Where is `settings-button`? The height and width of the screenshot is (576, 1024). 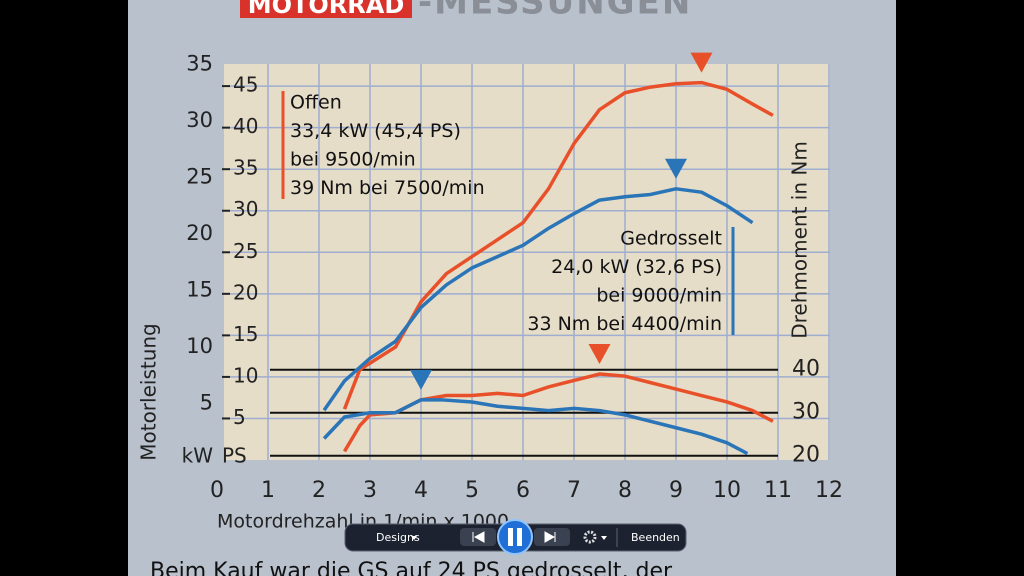 settings-button is located at coordinates (590, 537).